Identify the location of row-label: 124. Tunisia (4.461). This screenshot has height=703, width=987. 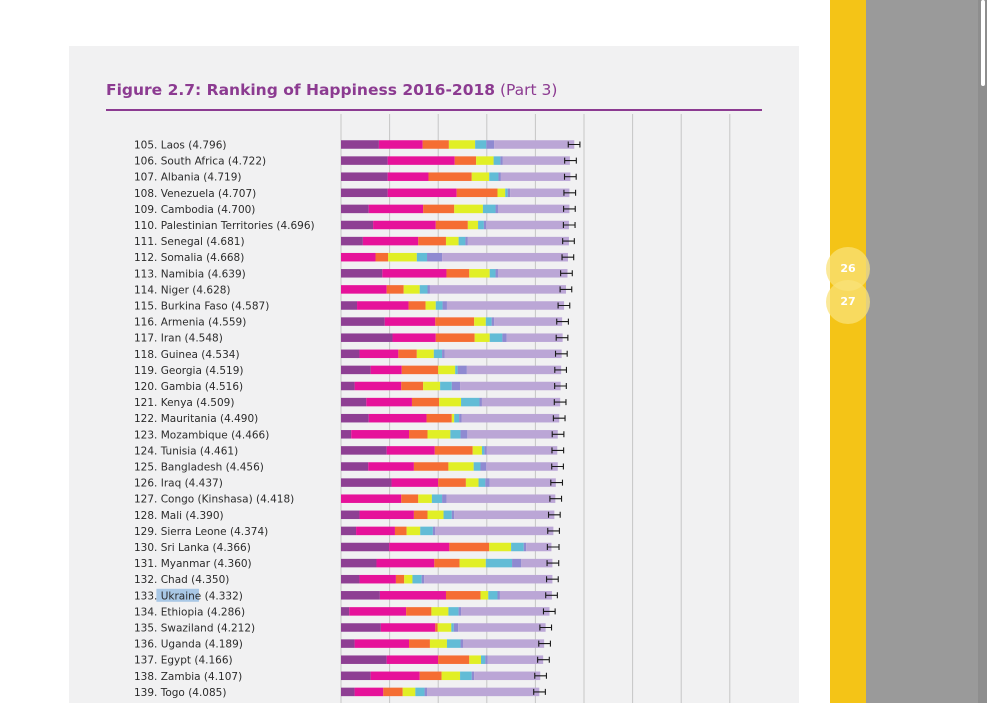
(186, 451).